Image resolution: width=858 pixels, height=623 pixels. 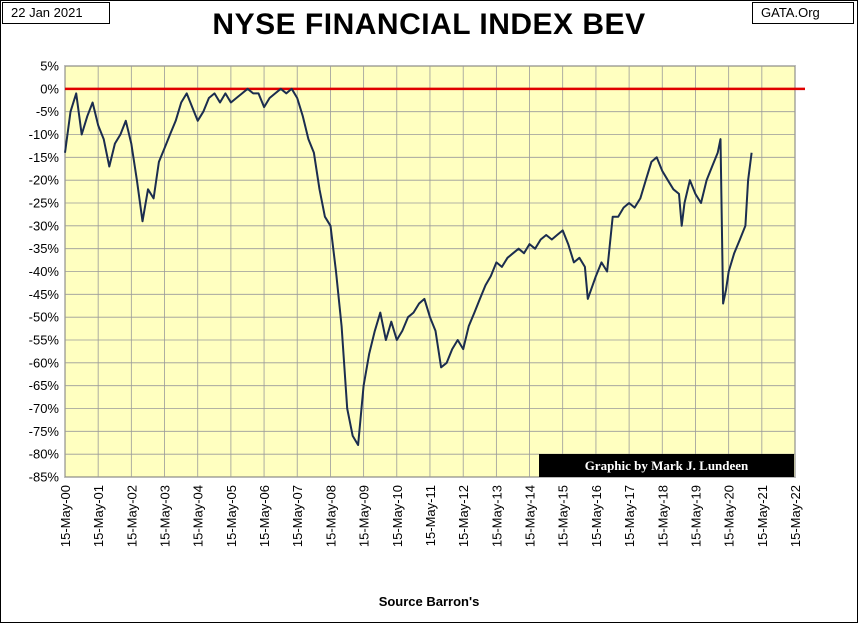 I want to click on x-tick-label: 15-May-14, so click(x=530, y=516).